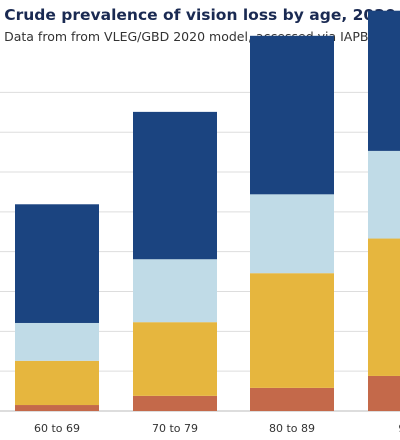 Image resolution: width=400 pixels, height=440 pixels. What do you see at coordinates (399, 428) in the screenshot?
I see `x-tick-label: 90+` at bounding box center [399, 428].